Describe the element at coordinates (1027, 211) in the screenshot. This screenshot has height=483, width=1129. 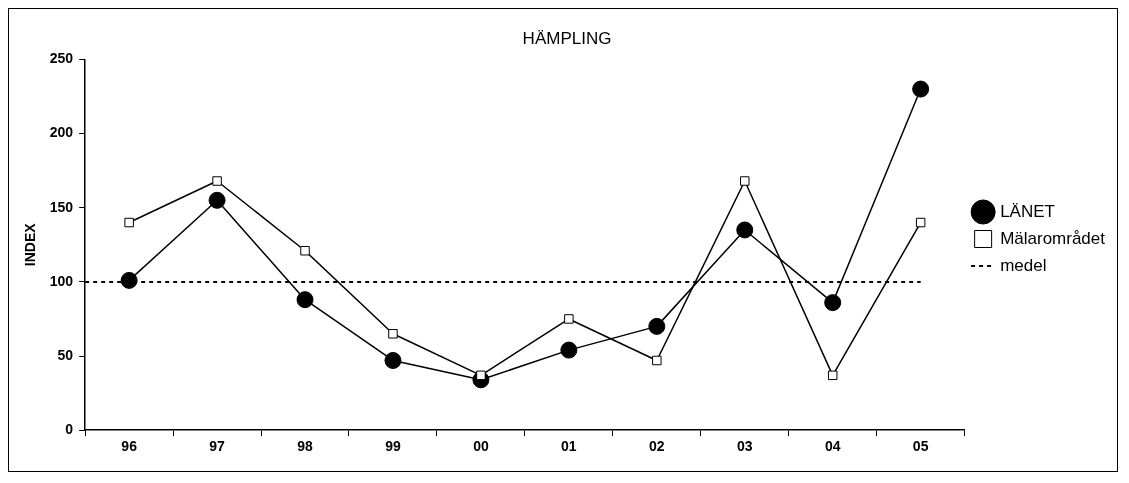
I see `legend-label: LÄNET` at that location.